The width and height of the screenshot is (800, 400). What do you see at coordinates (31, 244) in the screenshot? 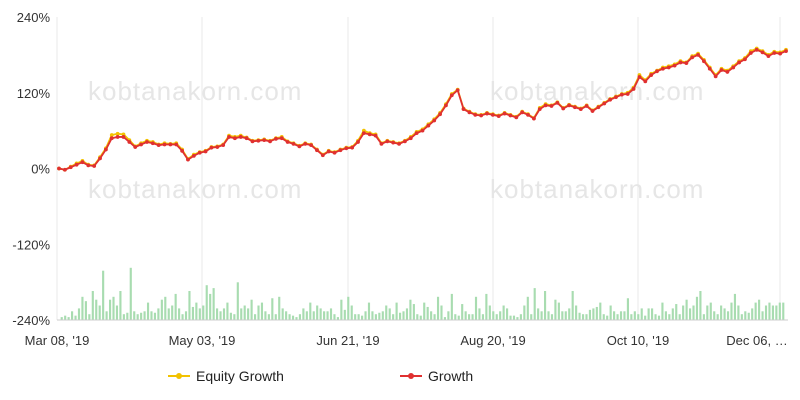
I see `y-tick-label: -120%` at bounding box center [31, 244].